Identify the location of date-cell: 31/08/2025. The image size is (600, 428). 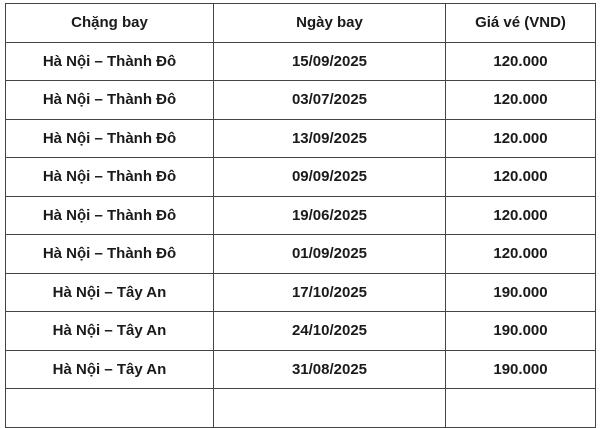
(329, 369).